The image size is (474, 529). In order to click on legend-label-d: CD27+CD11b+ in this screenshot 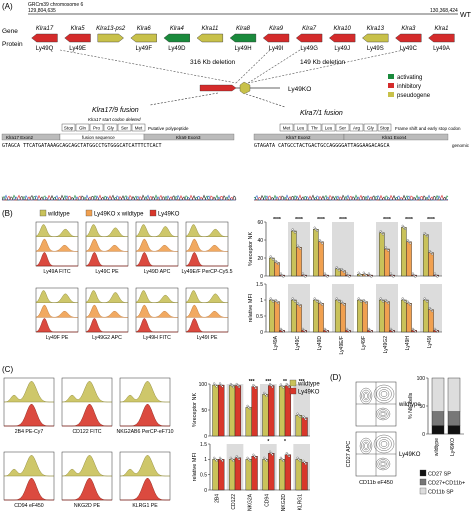, I will do `click(446, 484)`.